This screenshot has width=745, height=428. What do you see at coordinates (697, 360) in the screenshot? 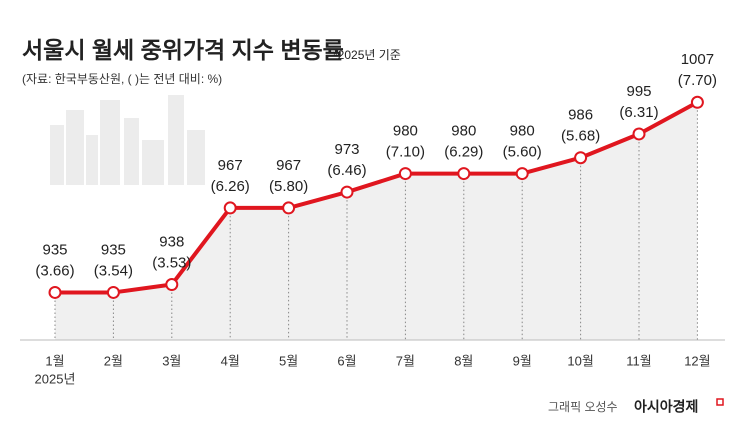
I see `x-tick-label: 12월` at bounding box center [697, 360].